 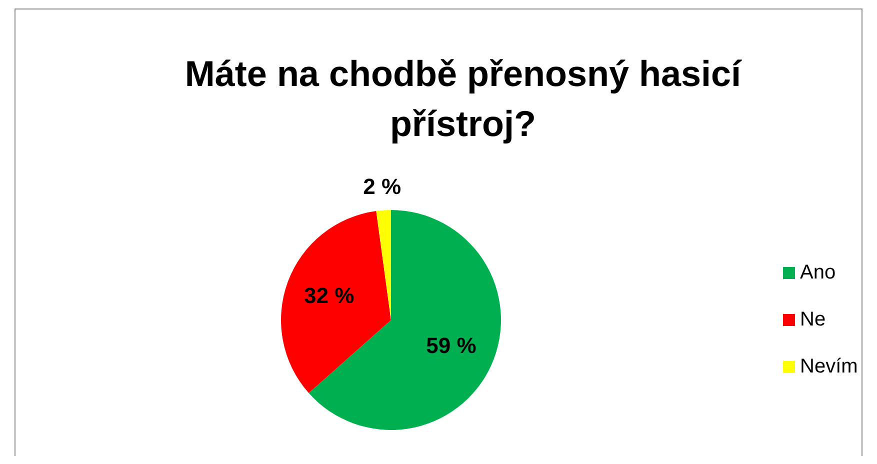 What do you see at coordinates (818, 272) in the screenshot?
I see `legend-label: Ano` at bounding box center [818, 272].